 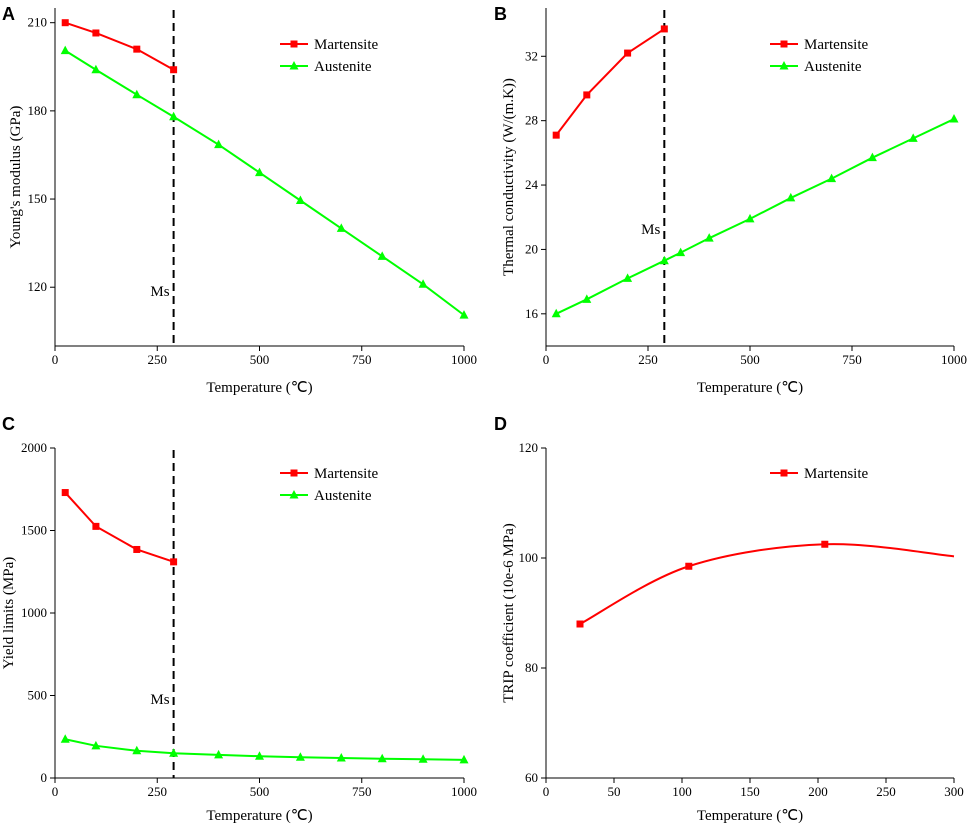 What do you see at coordinates (362, 791) in the screenshot?
I see `x-tick-label: 750` at bounding box center [362, 791].